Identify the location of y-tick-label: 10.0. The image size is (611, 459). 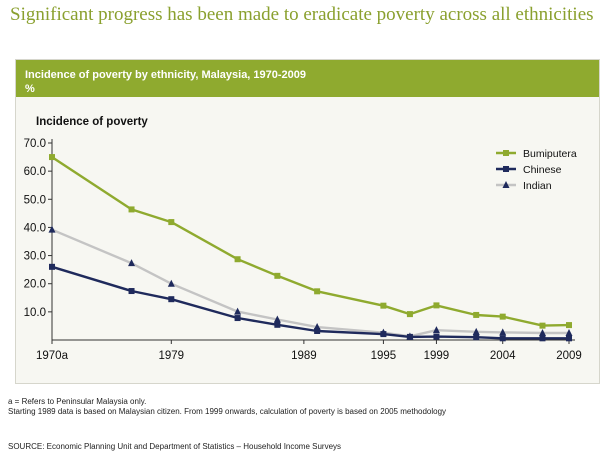
(35, 313).